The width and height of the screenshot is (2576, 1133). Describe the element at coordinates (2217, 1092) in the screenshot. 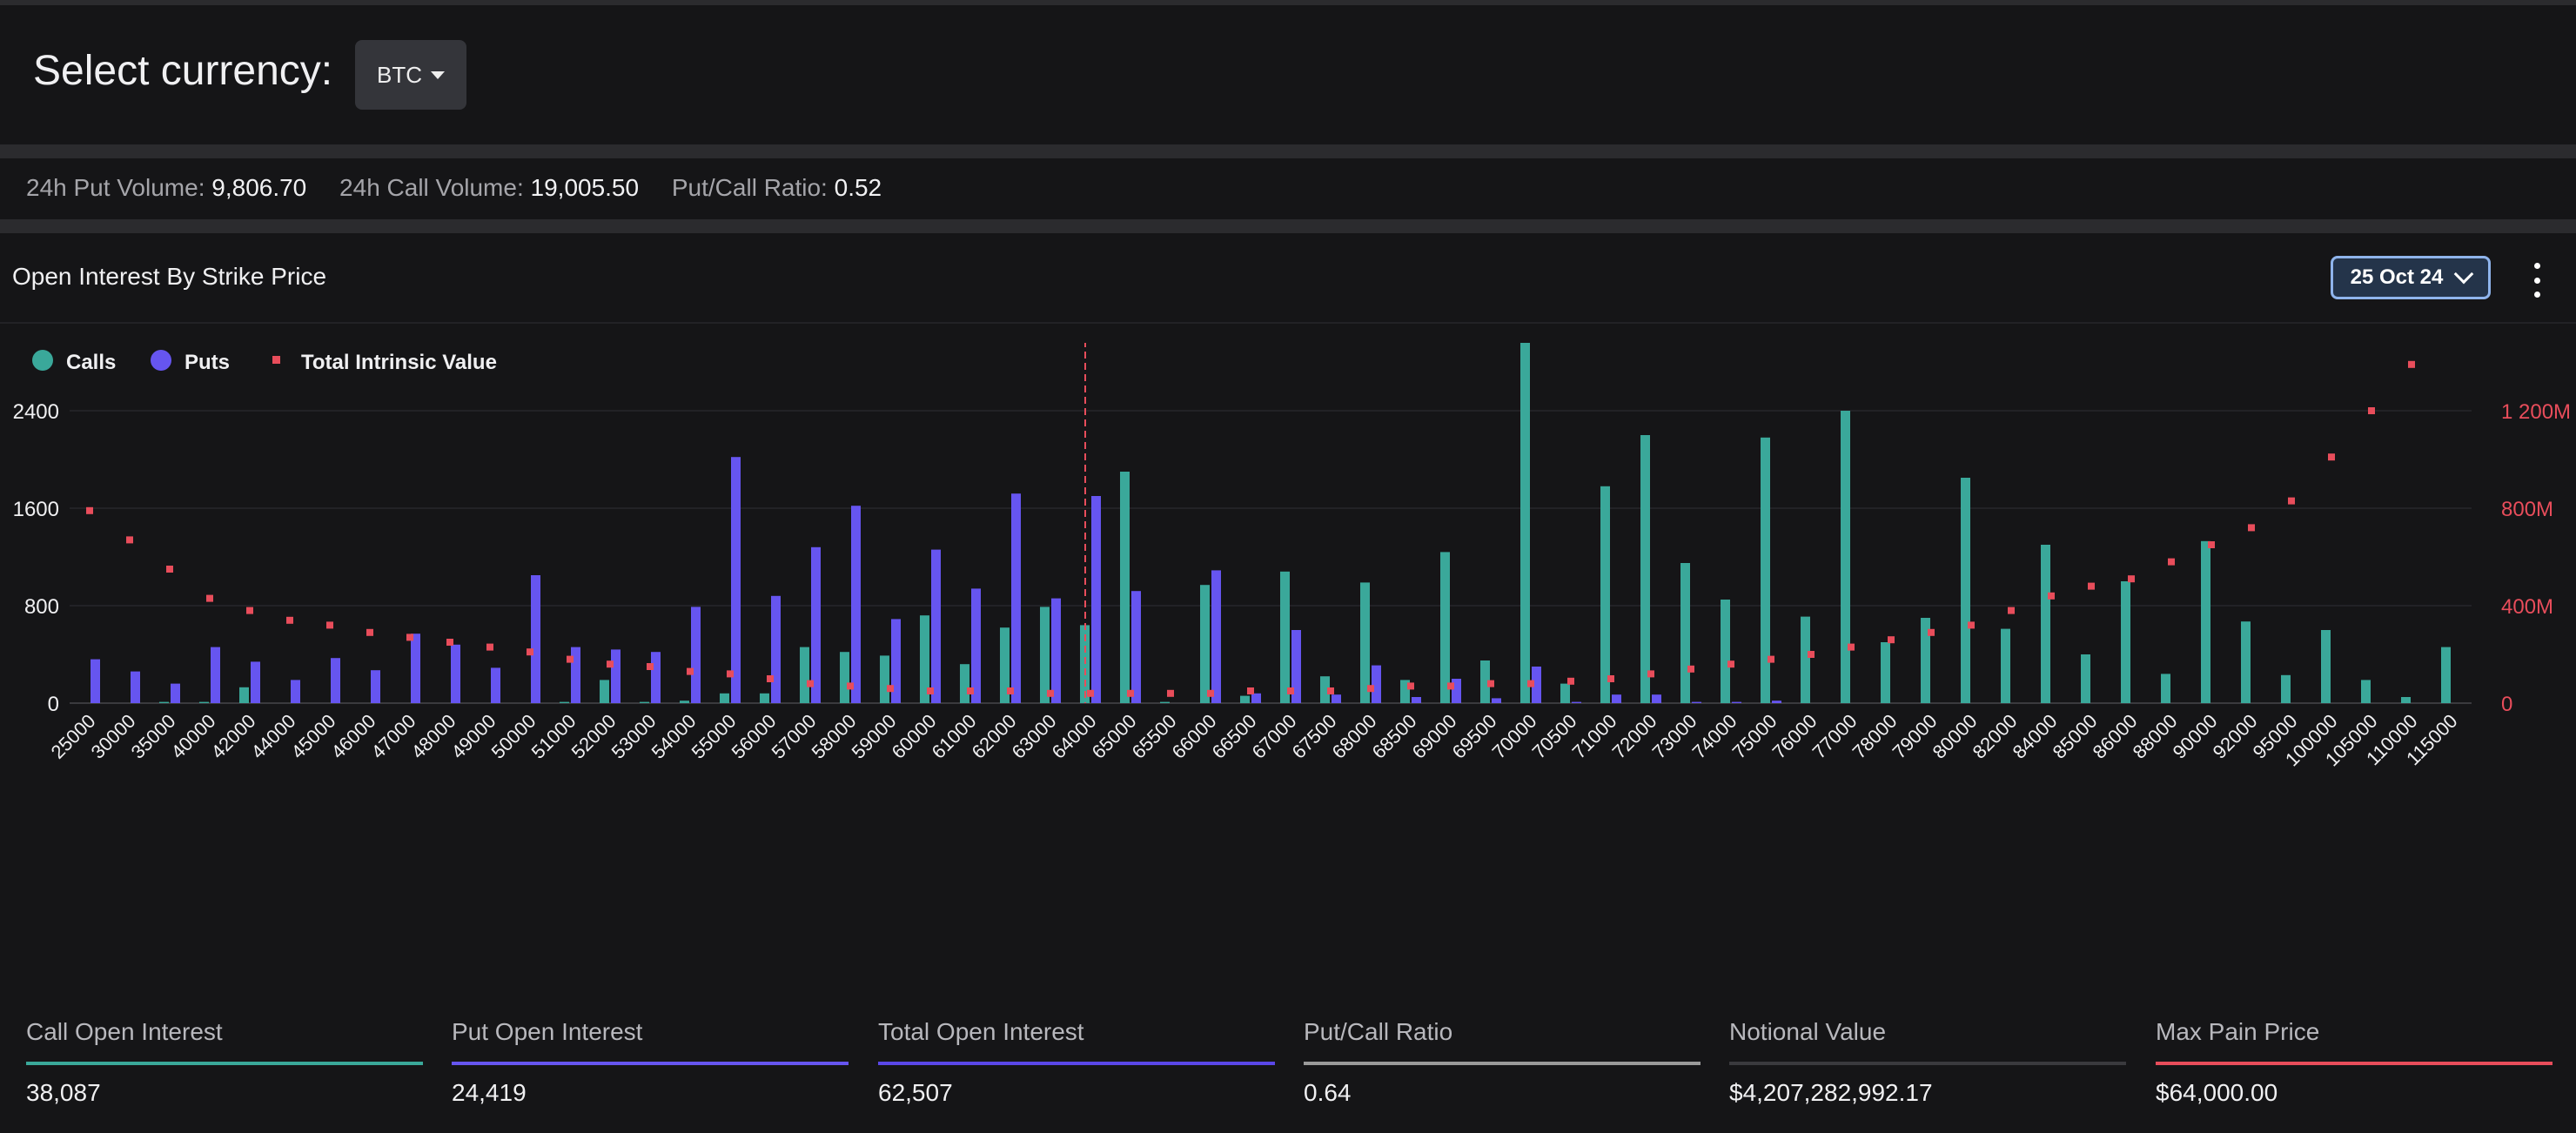

I see `summary-value: $64,000.00` at that location.